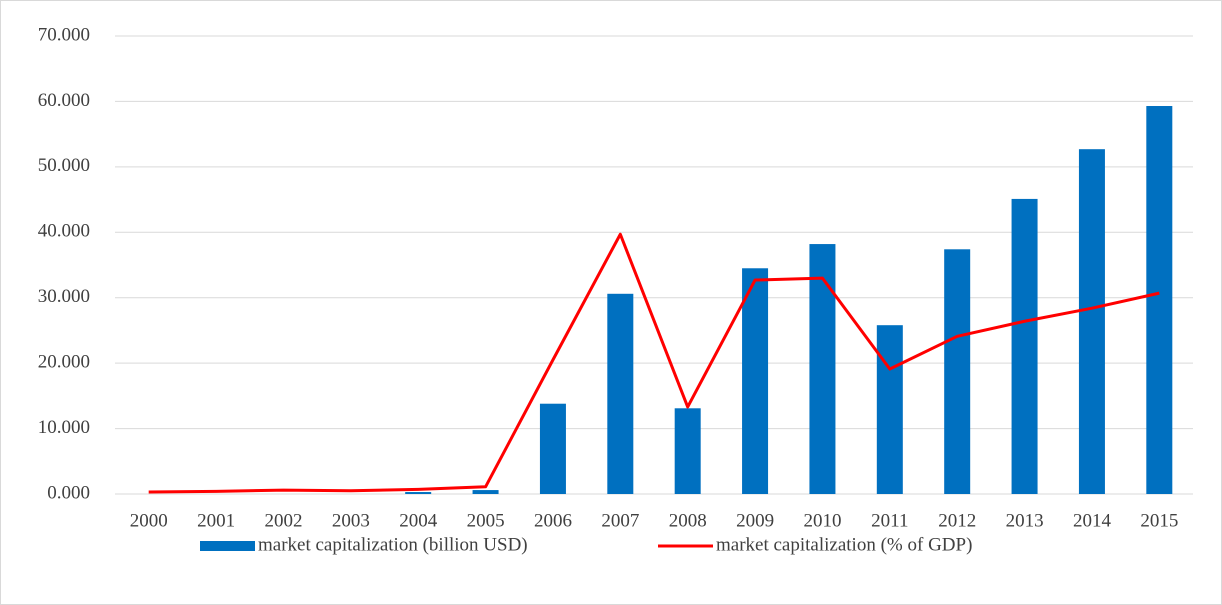  I want to click on x-tick-label: 2012, so click(957, 520).